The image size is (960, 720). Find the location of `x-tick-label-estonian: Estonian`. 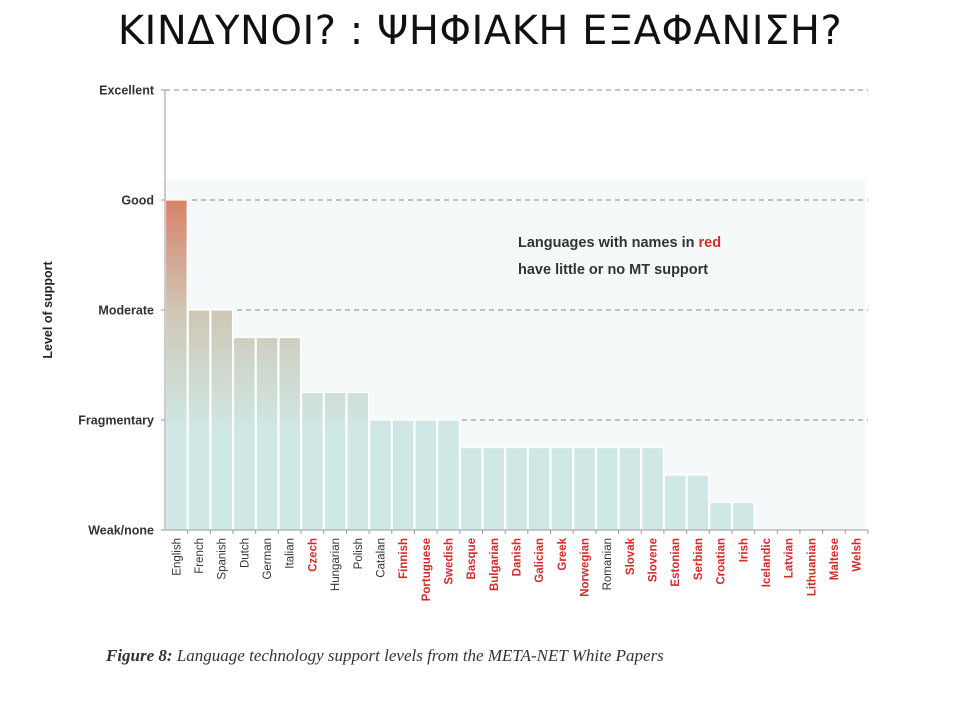

x-tick-label-estonian: Estonian is located at coordinates (676, 562).